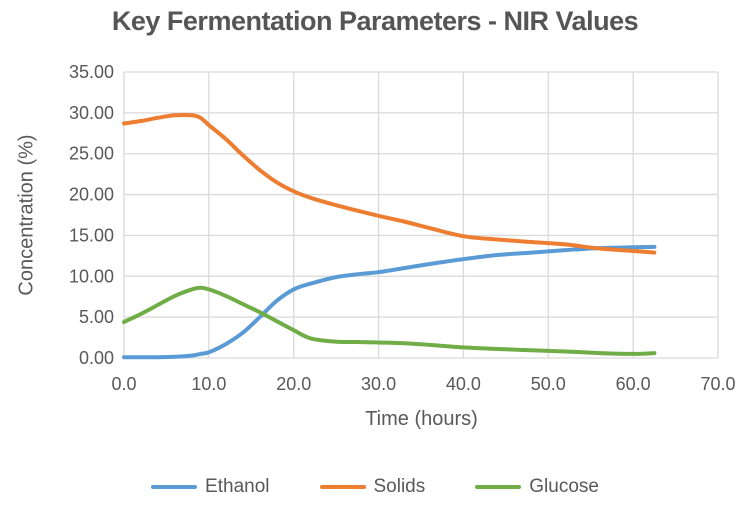 This screenshot has height=510, width=750. I want to click on y-tick-label: 0.00, so click(96, 358).